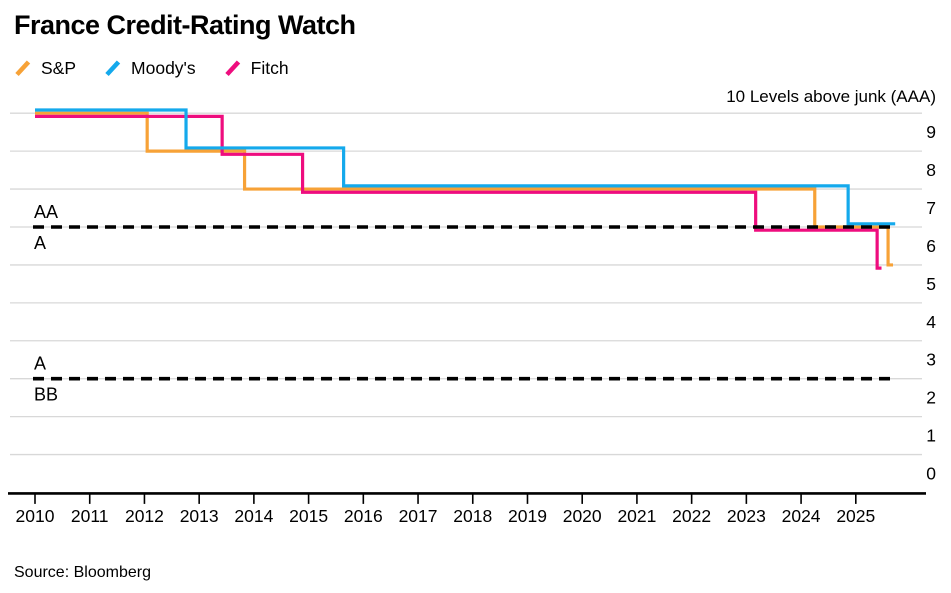 The width and height of the screenshot is (951, 593). What do you see at coordinates (691, 516) in the screenshot?
I see `x-tick-label: 2022` at bounding box center [691, 516].